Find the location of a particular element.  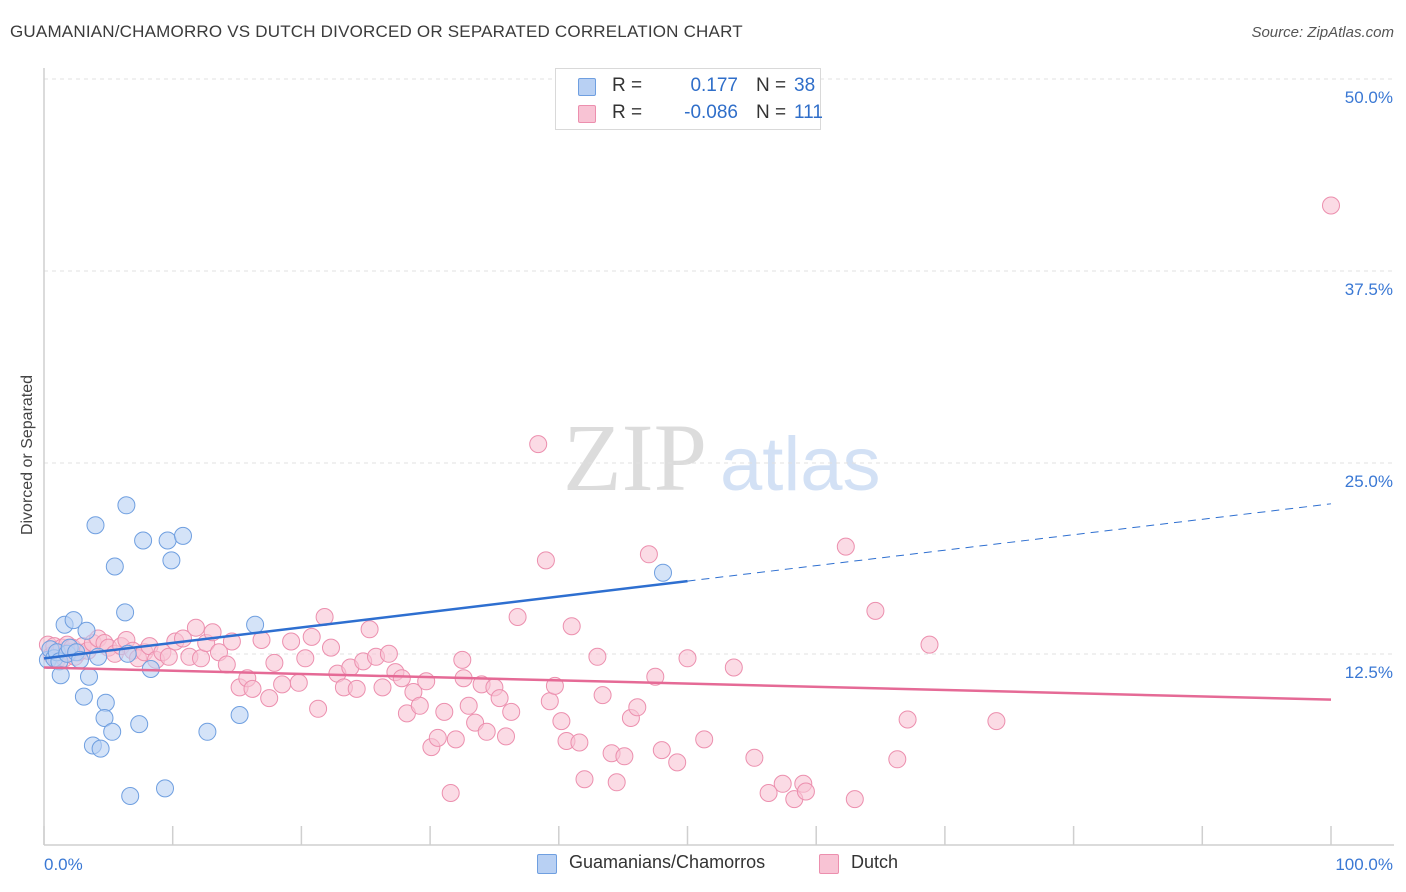

guamanian-trendline is located at coordinates (365, 619).